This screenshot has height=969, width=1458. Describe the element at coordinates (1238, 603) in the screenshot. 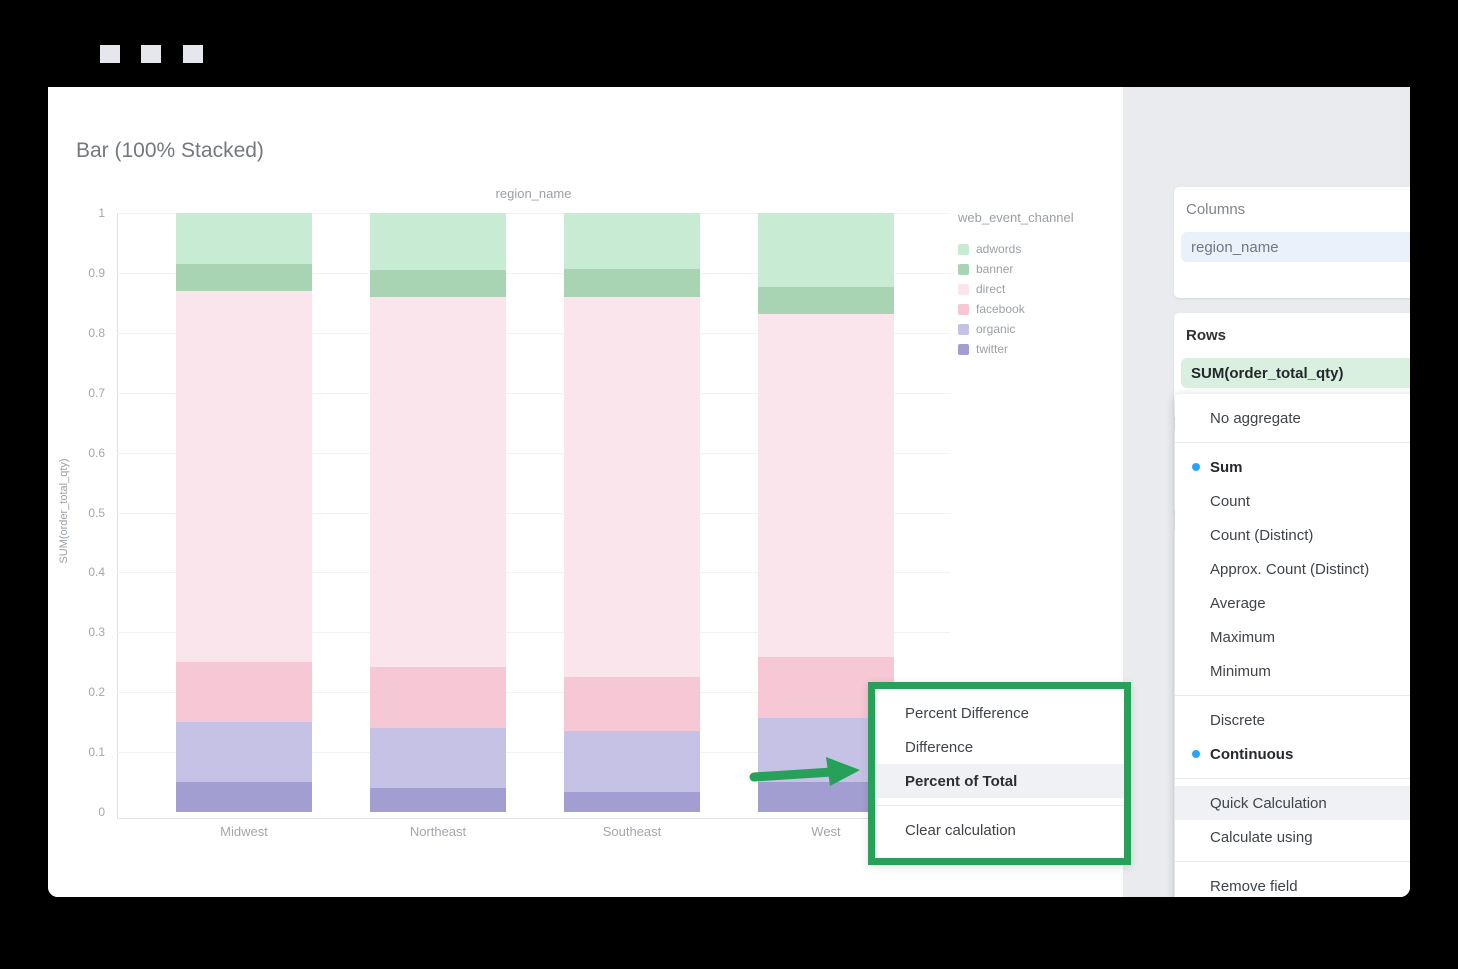

I see `aggregate-menu-item-label: Average` at that location.